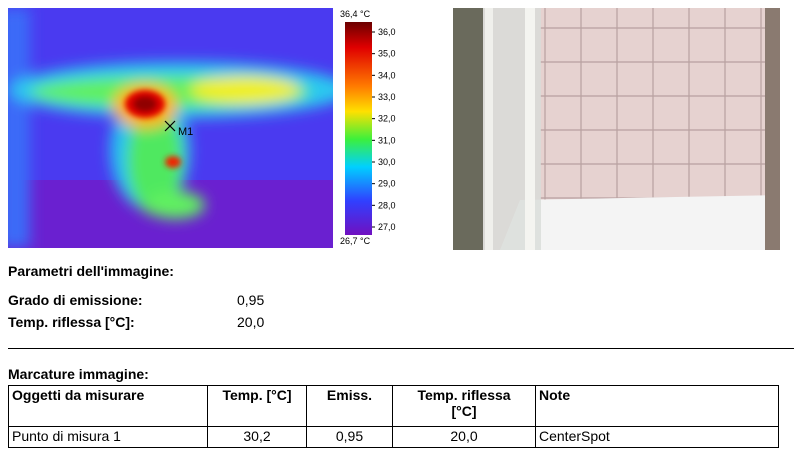 The width and height of the screenshot is (800, 458). I want to click on cell: 20,0, so click(464, 437).